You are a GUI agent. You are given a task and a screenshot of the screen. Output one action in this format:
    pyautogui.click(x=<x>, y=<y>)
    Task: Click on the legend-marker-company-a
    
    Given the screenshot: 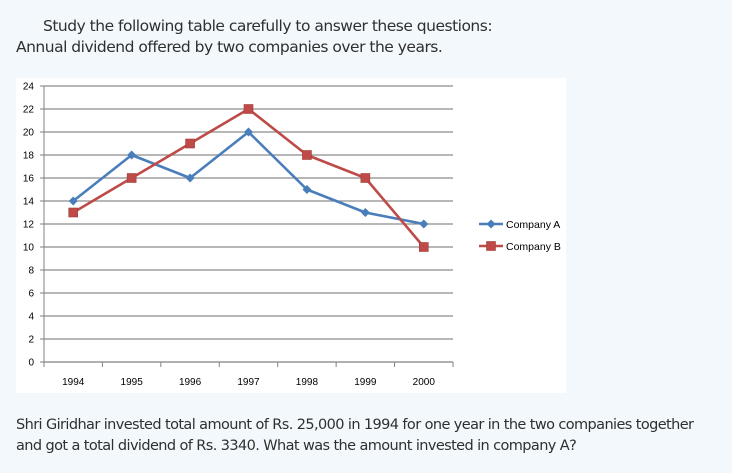 What is the action you would take?
    pyautogui.click(x=491, y=224)
    